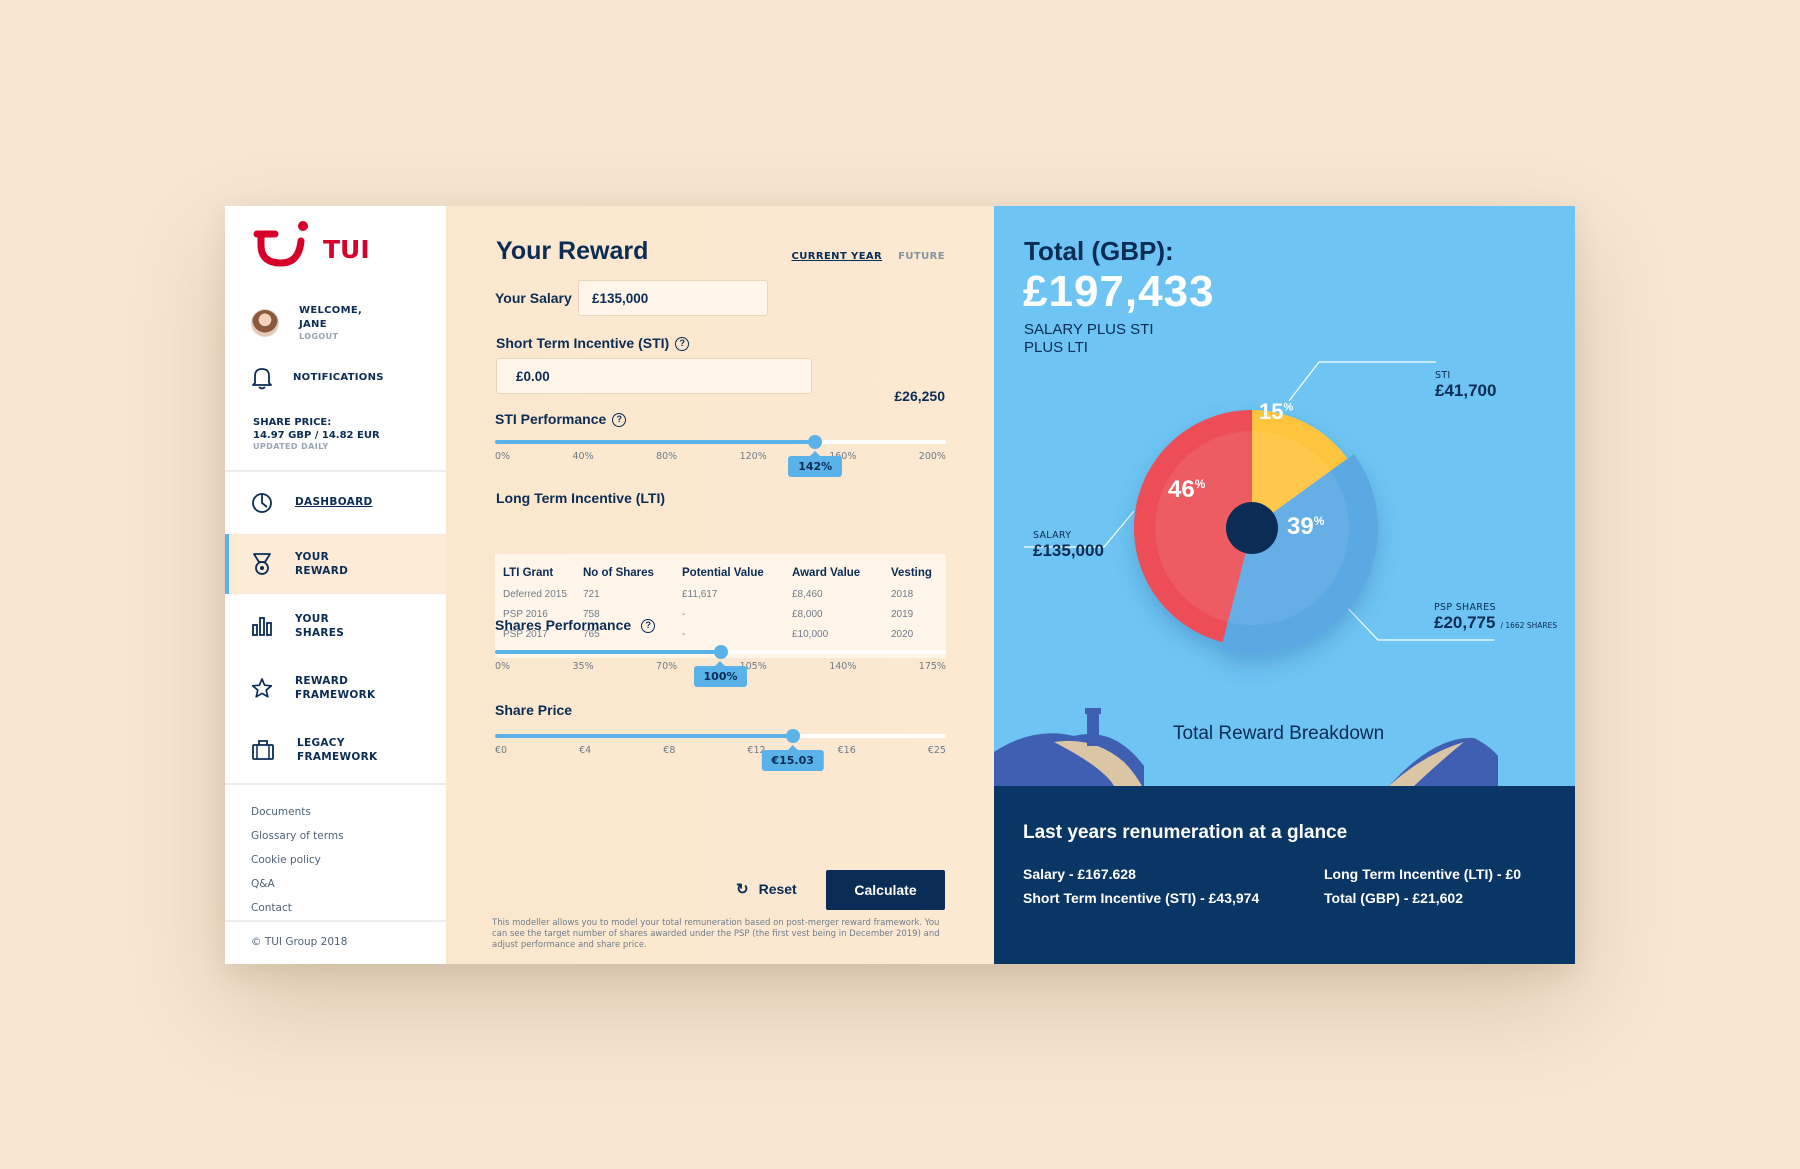 The width and height of the screenshot is (1800, 1169). What do you see at coordinates (319, 336) in the screenshot?
I see `logout-link: LOGOUT` at bounding box center [319, 336].